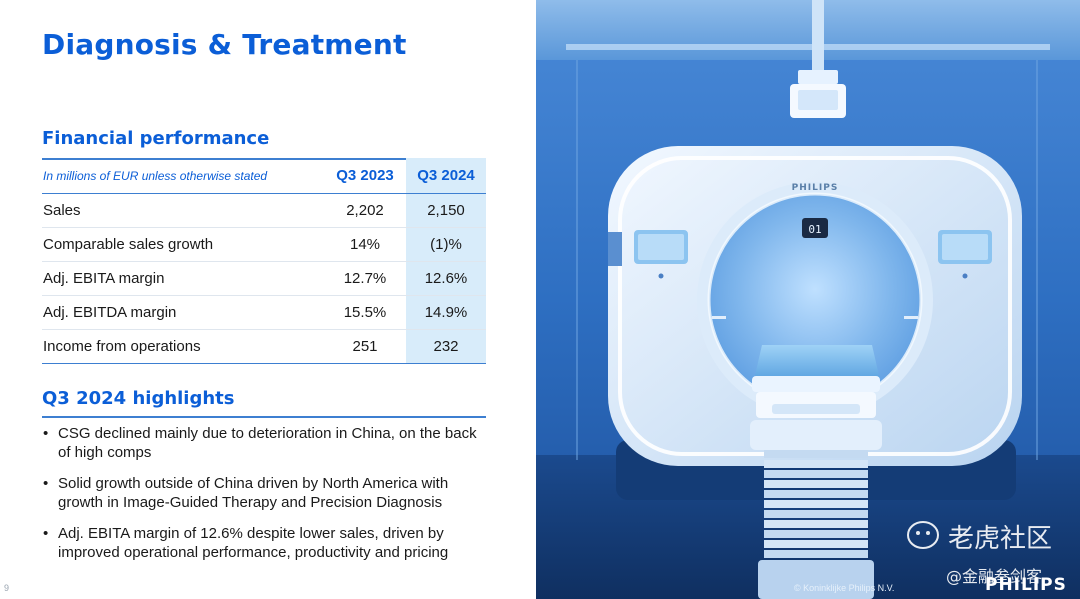 This screenshot has height=599, width=1080. I want to click on cell-q3-2024: 2,150, so click(446, 210).